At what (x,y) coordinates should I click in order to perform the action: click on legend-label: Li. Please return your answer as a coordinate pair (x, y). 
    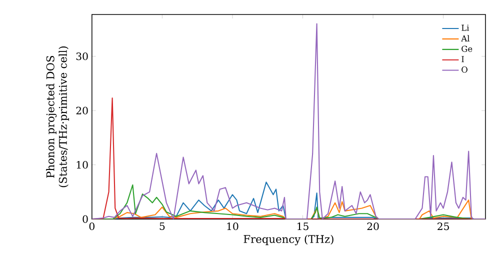
    Looking at the image, I should click on (466, 27).